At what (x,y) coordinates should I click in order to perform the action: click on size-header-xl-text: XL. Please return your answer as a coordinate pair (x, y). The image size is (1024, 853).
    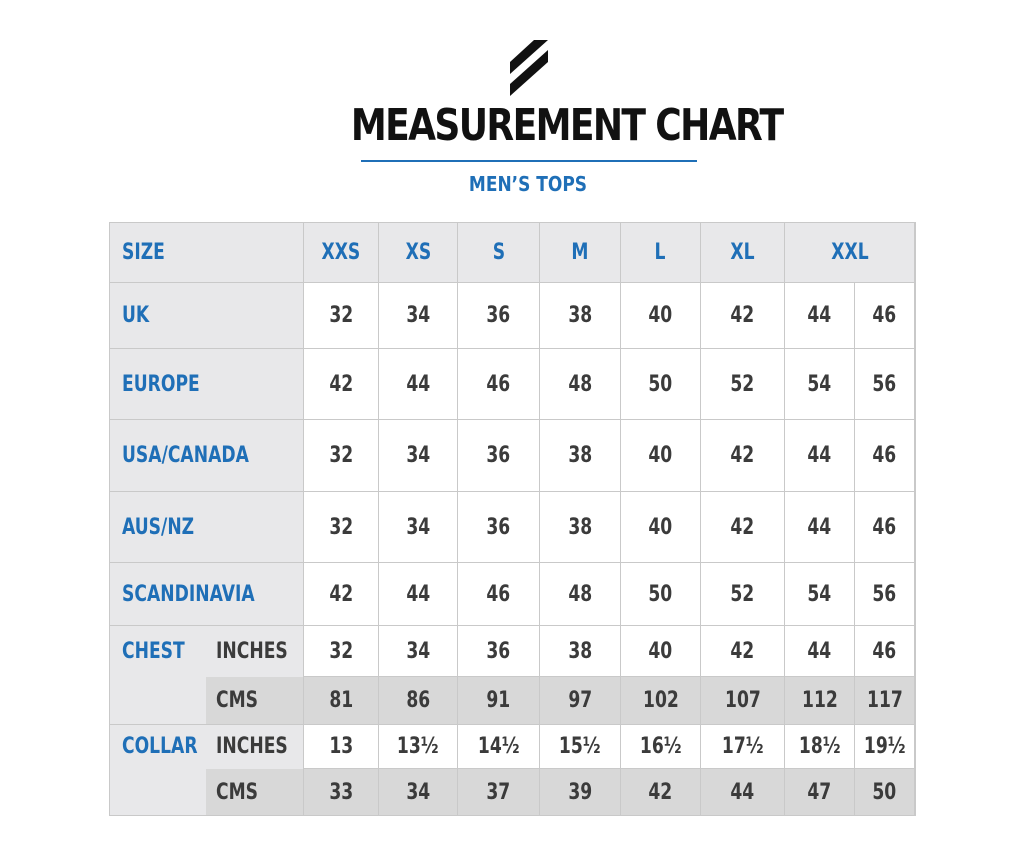
    Looking at the image, I should click on (742, 252).